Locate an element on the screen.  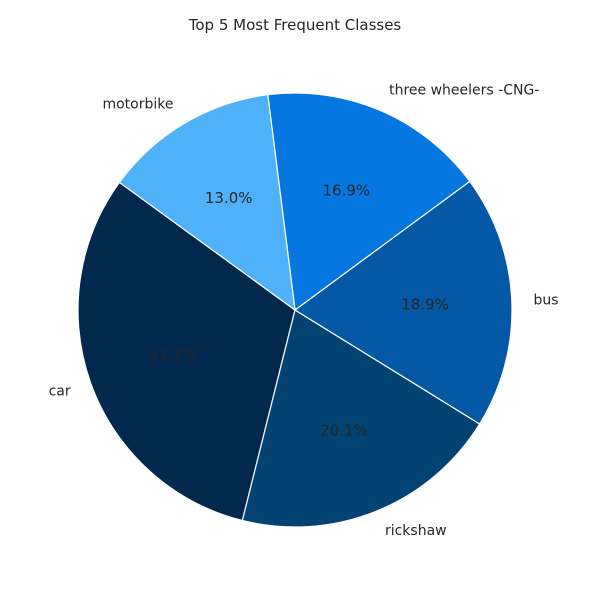
pie-slice-three-wheelers-cng is located at coordinates (369, 201).